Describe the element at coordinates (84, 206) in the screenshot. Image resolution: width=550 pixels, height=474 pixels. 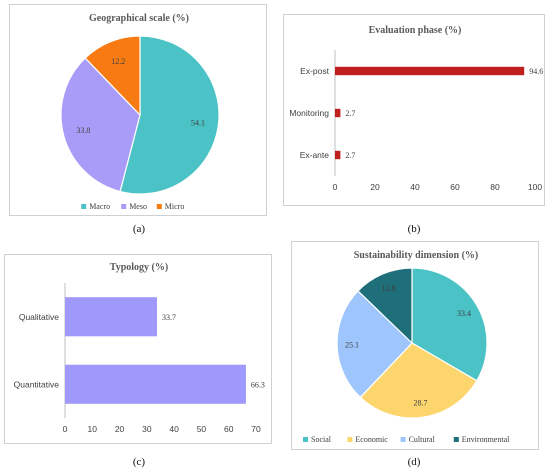
I see `legend-swatch-macro` at that location.